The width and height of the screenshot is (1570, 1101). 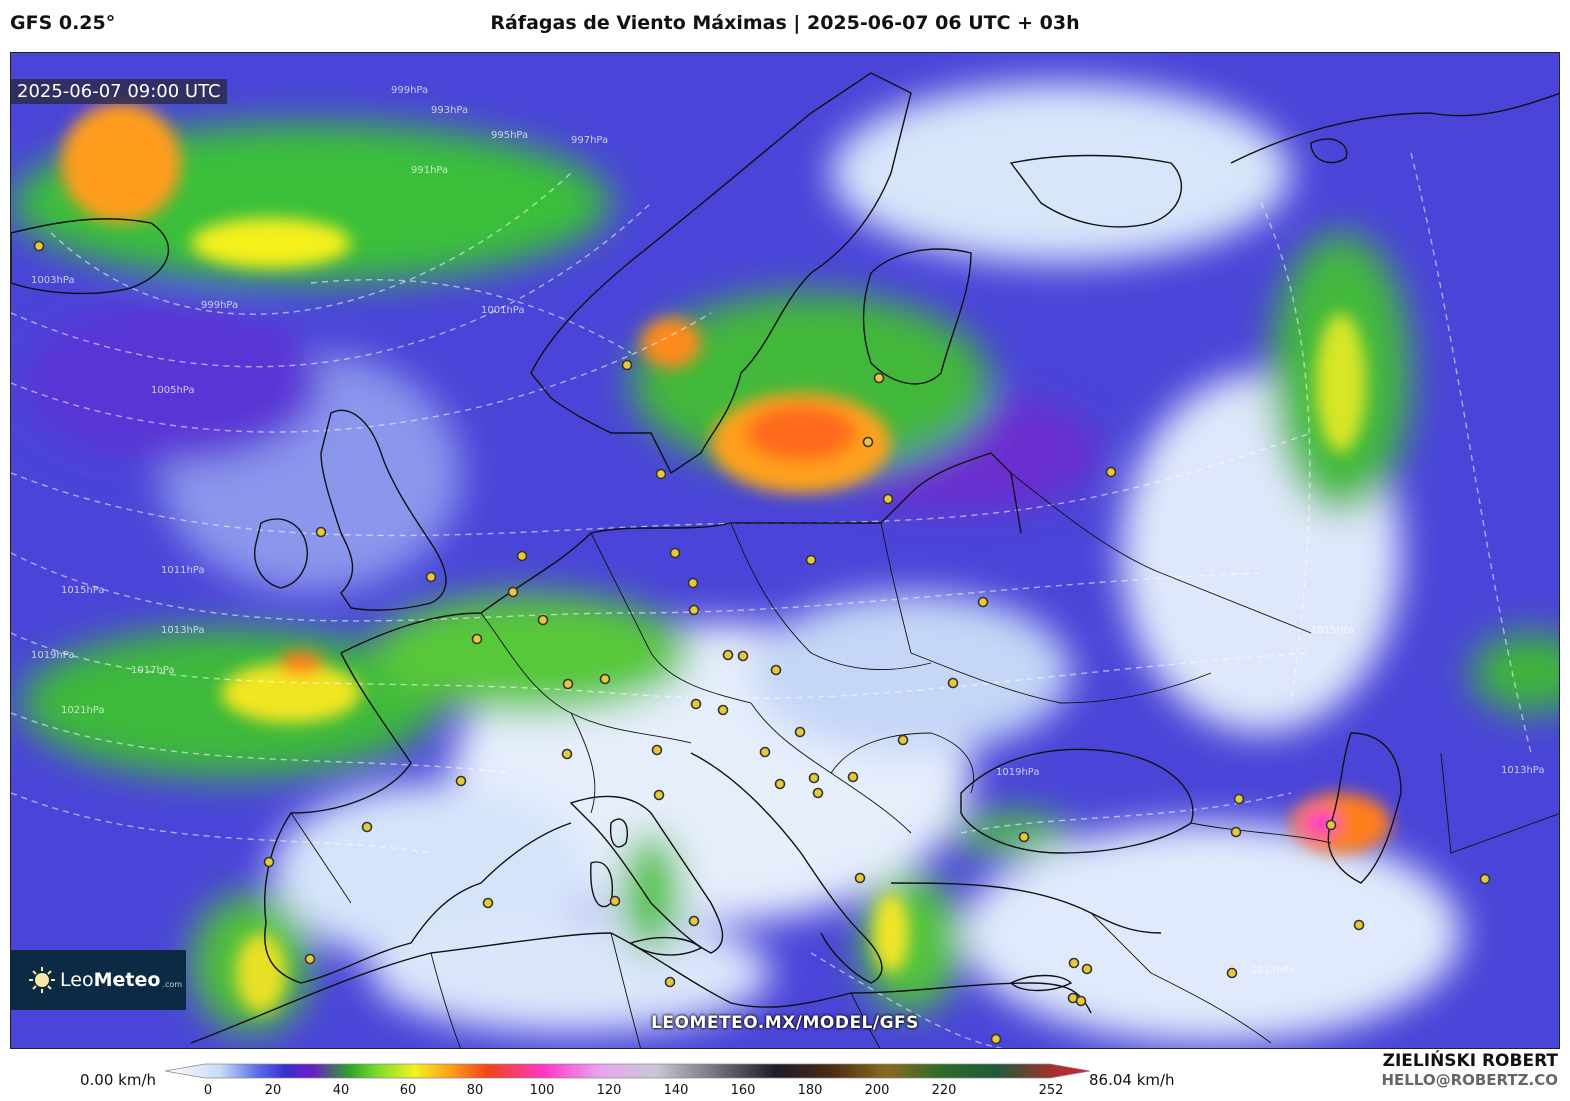 What do you see at coordinates (743, 1090) in the screenshot?
I see `colorbar-tick: 160` at bounding box center [743, 1090].